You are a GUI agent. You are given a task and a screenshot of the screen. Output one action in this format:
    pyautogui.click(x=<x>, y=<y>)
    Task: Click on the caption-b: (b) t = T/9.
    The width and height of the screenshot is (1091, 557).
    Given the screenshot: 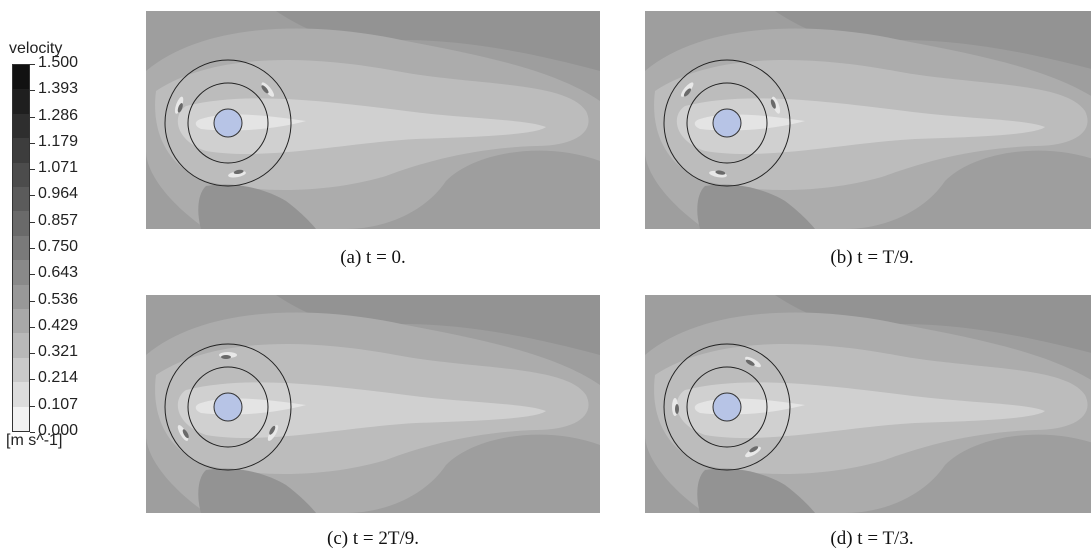 What is the action you would take?
    pyautogui.click(x=872, y=257)
    